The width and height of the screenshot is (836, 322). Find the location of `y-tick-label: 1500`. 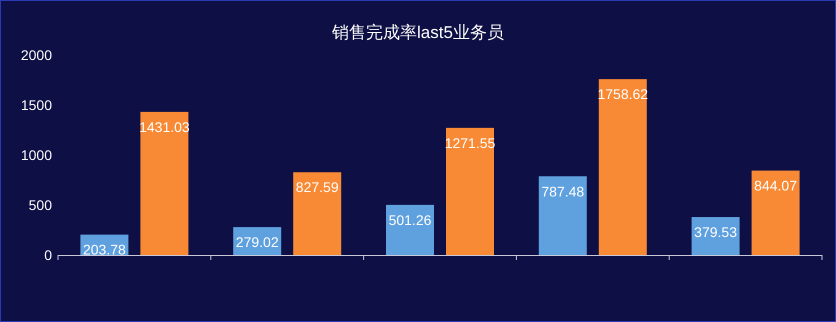

y-tick-label: 1500 is located at coordinates (36, 105).